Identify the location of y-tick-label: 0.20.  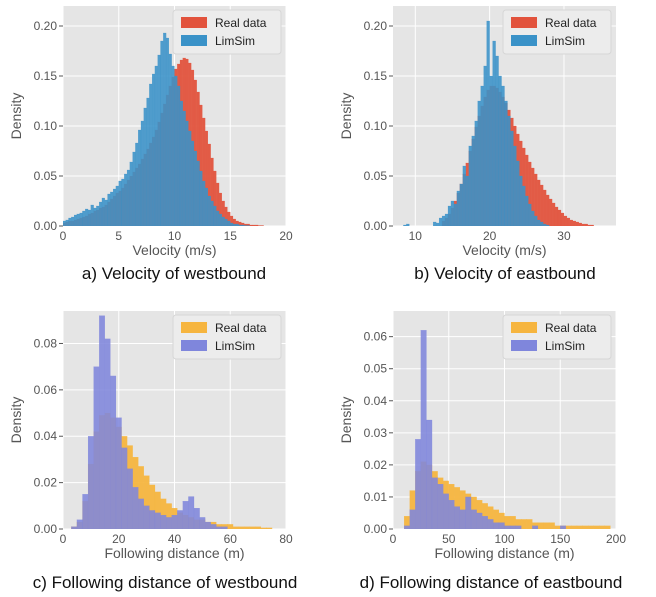
(376, 26).